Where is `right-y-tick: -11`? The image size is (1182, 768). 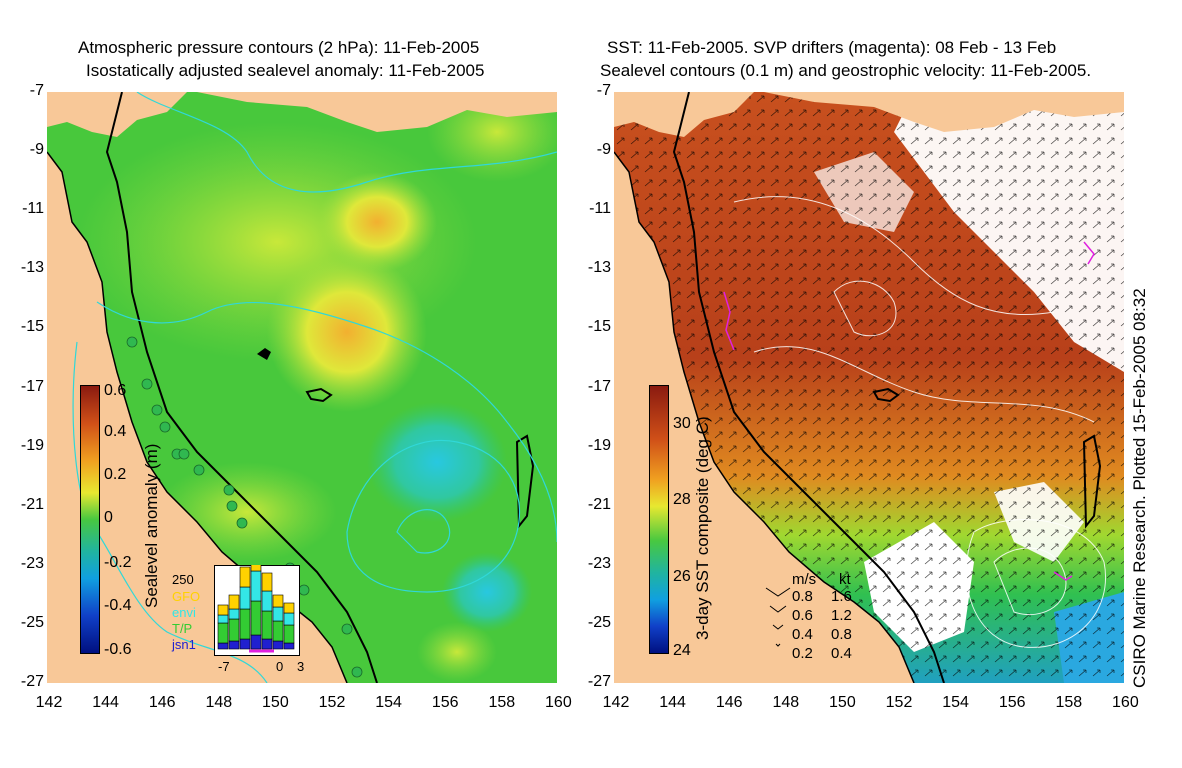 right-y-tick: -11 is located at coordinates (600, 209).